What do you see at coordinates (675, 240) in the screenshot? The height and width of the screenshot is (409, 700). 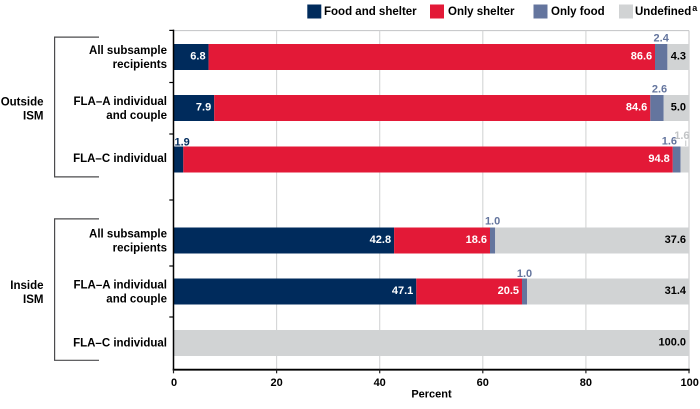 I see `svg-text: 37.6` at bounding box center [675, 240].